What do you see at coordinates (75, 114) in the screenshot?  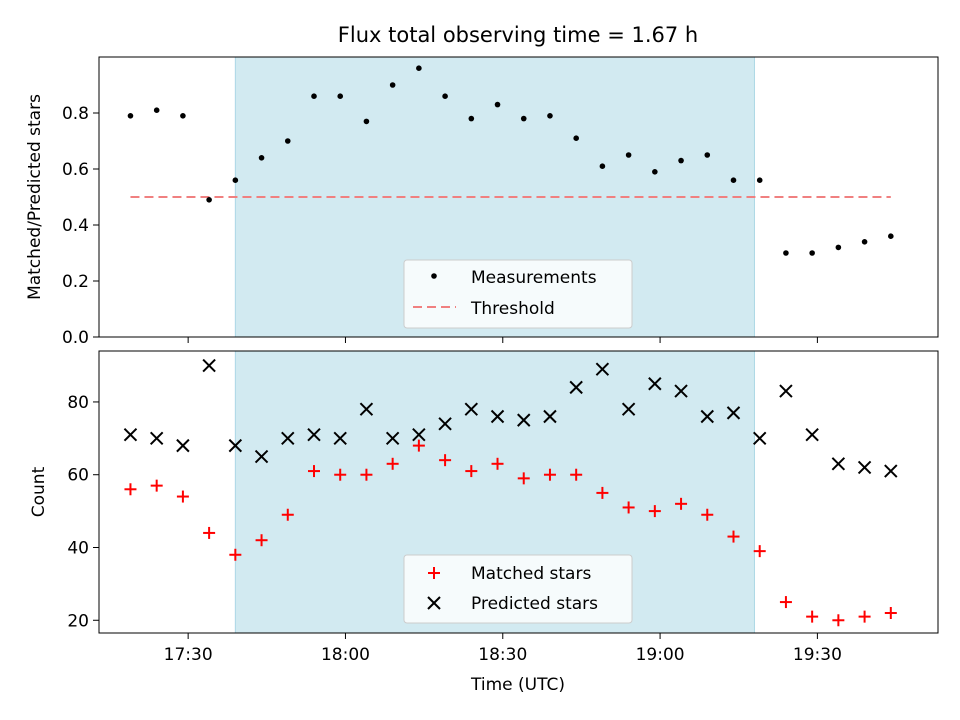 I see `y-tick-label: 0.8` at bounding box center [75, 114].